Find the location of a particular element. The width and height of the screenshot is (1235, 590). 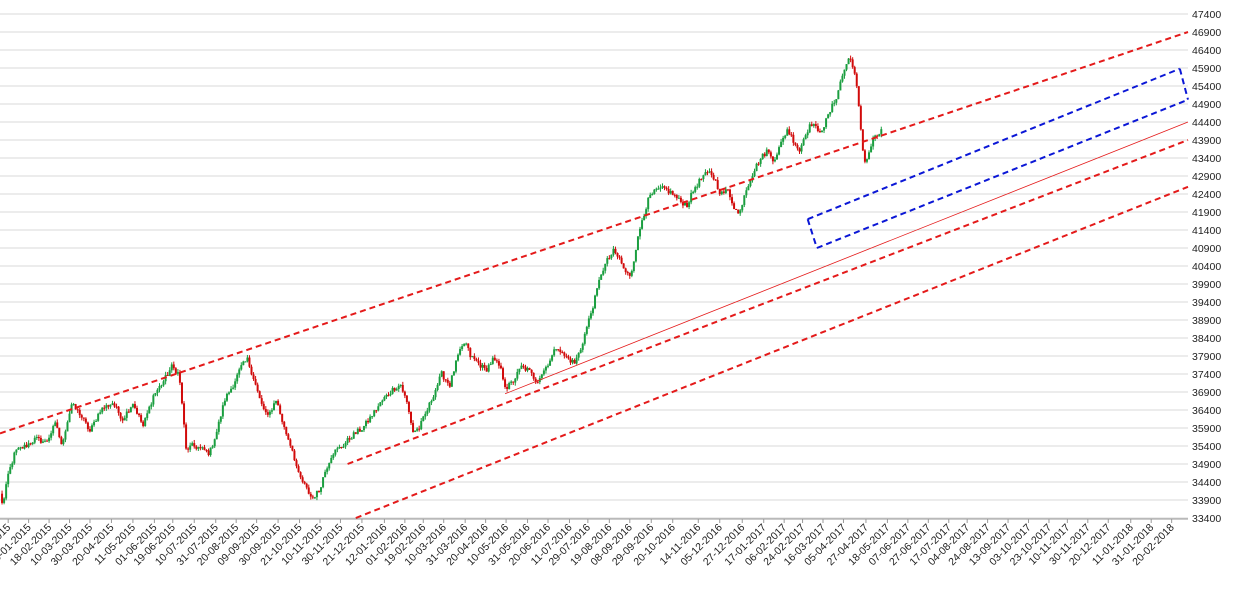

y-tick-label: 41400 is located at coordinates (1206, 231).